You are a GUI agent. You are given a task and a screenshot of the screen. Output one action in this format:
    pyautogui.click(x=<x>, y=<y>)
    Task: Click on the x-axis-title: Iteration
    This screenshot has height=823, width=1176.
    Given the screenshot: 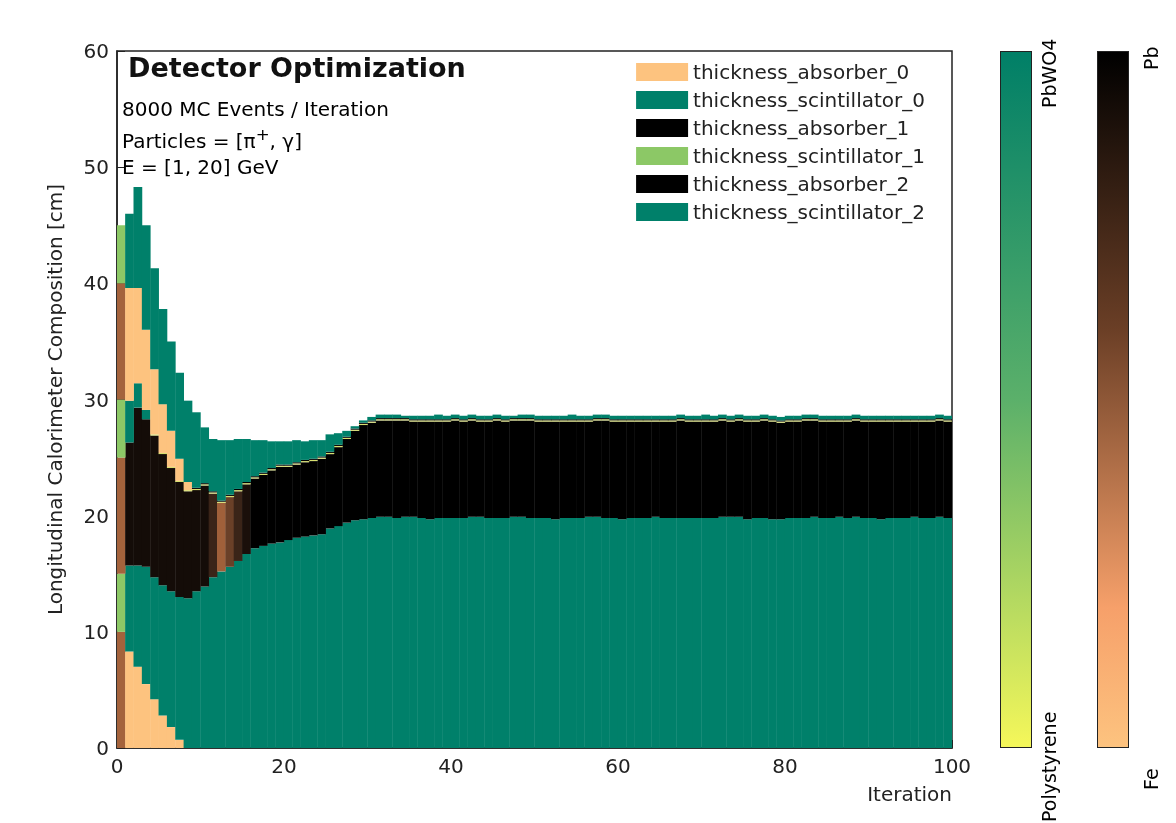 What is the action you would take?
    pyautogui.click(x=909, y=794)
    